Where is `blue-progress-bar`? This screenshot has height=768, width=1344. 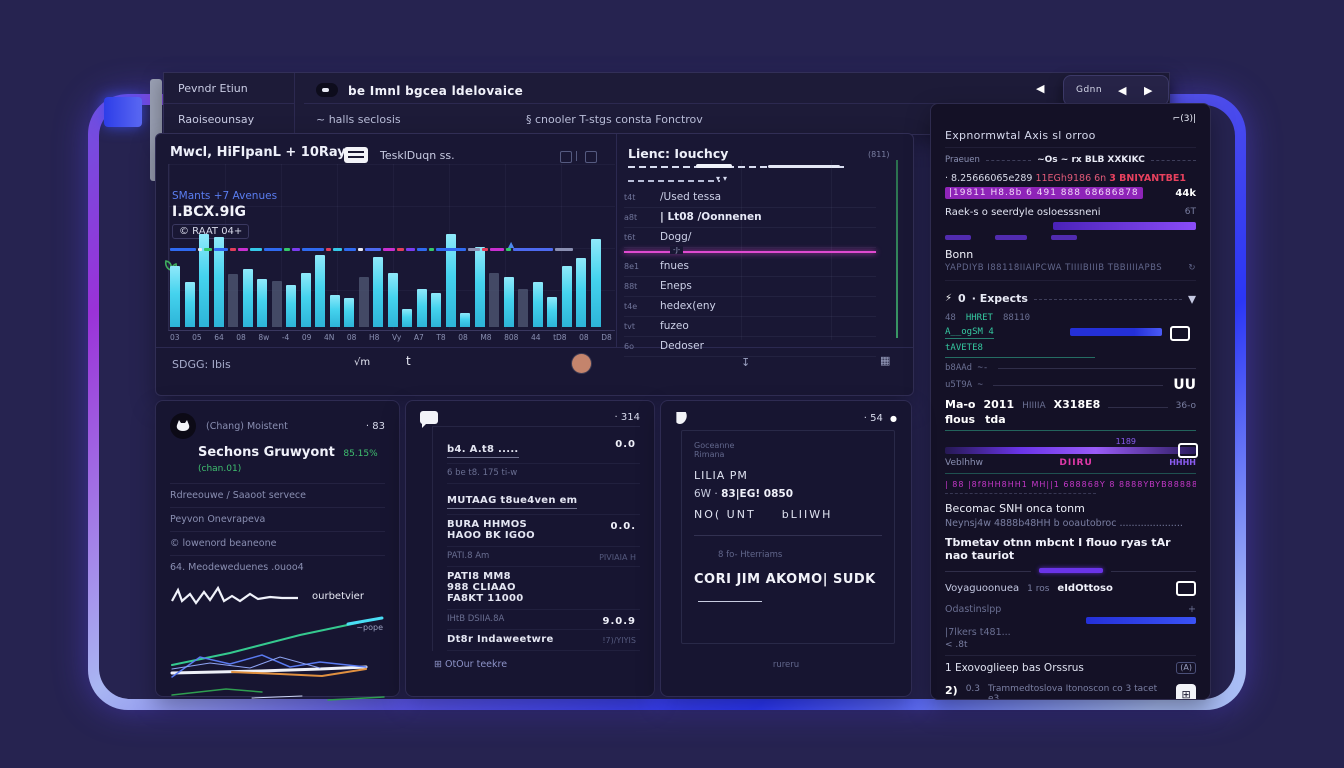 blue-progress-bar is located at coordinates (1116, 332).